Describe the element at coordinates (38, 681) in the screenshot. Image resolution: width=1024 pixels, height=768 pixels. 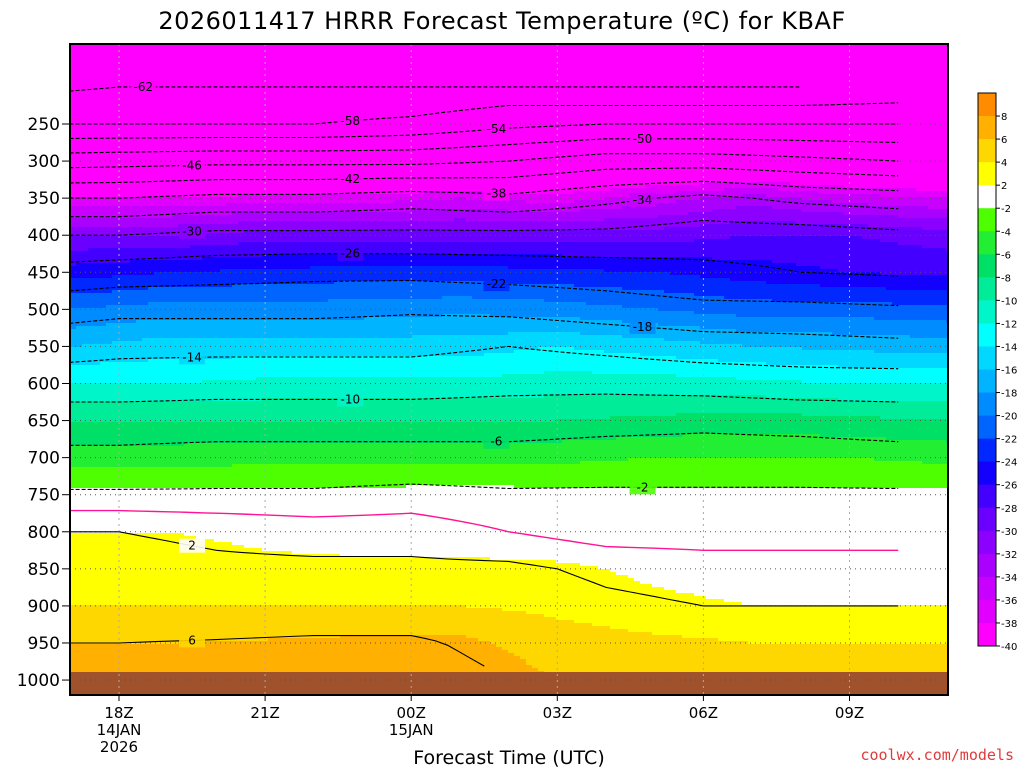
I see `y-tick-label: 1000` at that location.